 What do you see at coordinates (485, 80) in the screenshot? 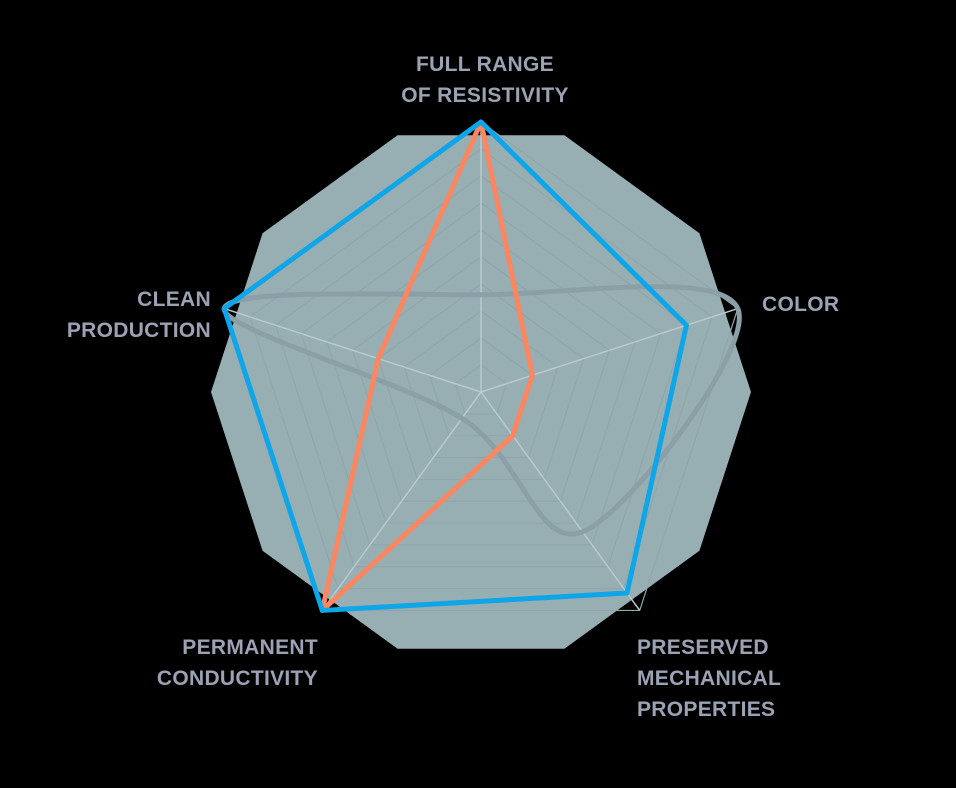
I see `axis-label-full-range-of-resistivity: FULL RANGE OF RESISTIVITY` at bounding box center [485, 80].